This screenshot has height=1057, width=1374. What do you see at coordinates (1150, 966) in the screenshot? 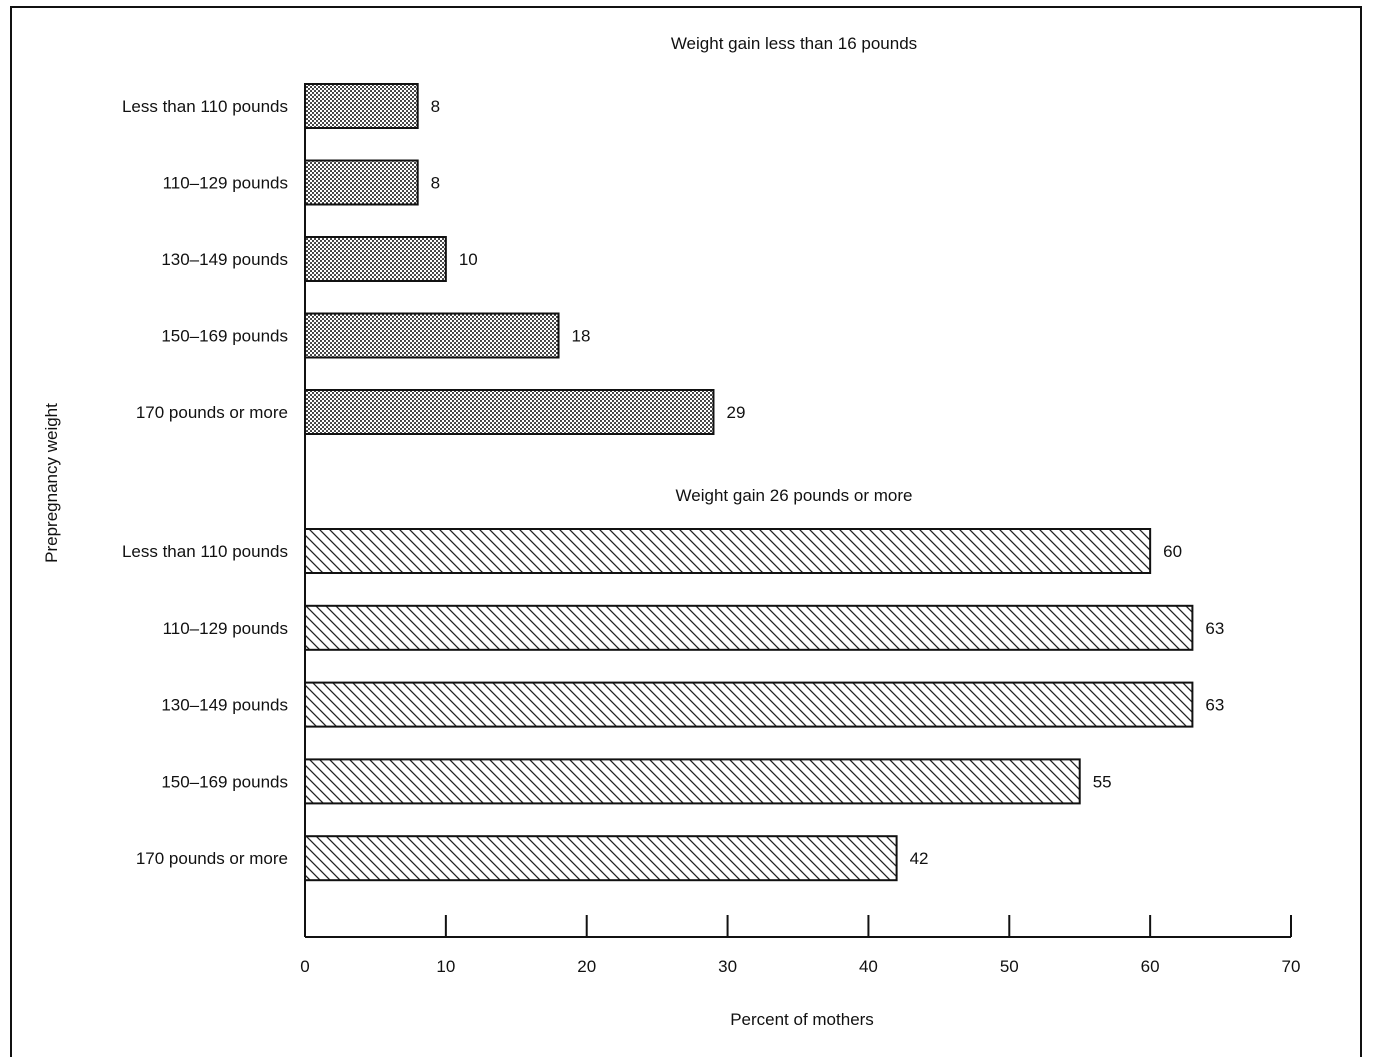
I see `x-tick-label: 60` at bounding box center [1150, 966].